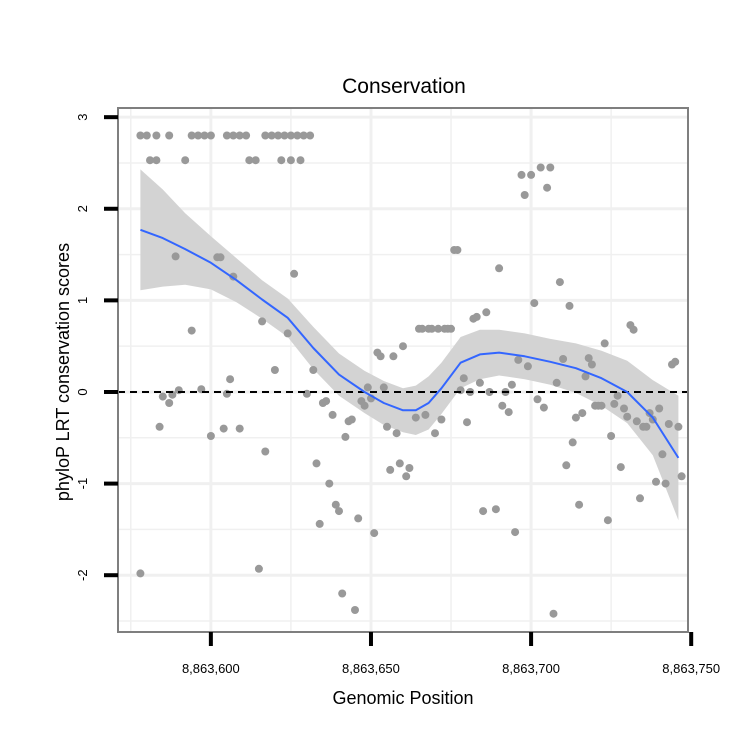 The width and height of the screenshot is (750, 755). What do you see at coordinates (531, 668) in the screenshot?
I see `x-tick-label: 8,863,700` at bounding box center [531, 668].